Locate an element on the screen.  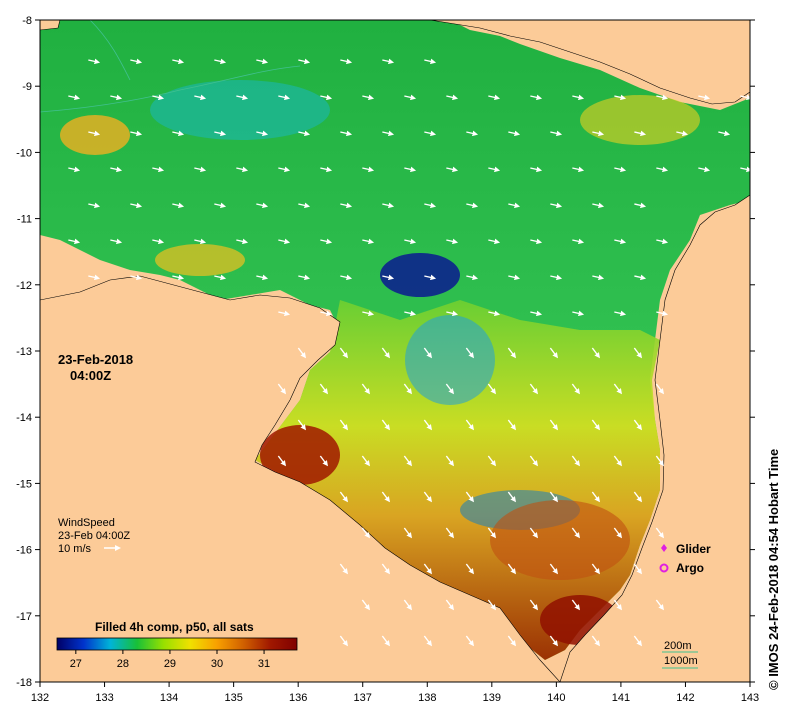
colorbar-title: Filled 4h comp, p50, all sats is located at coordinates (174, 627).